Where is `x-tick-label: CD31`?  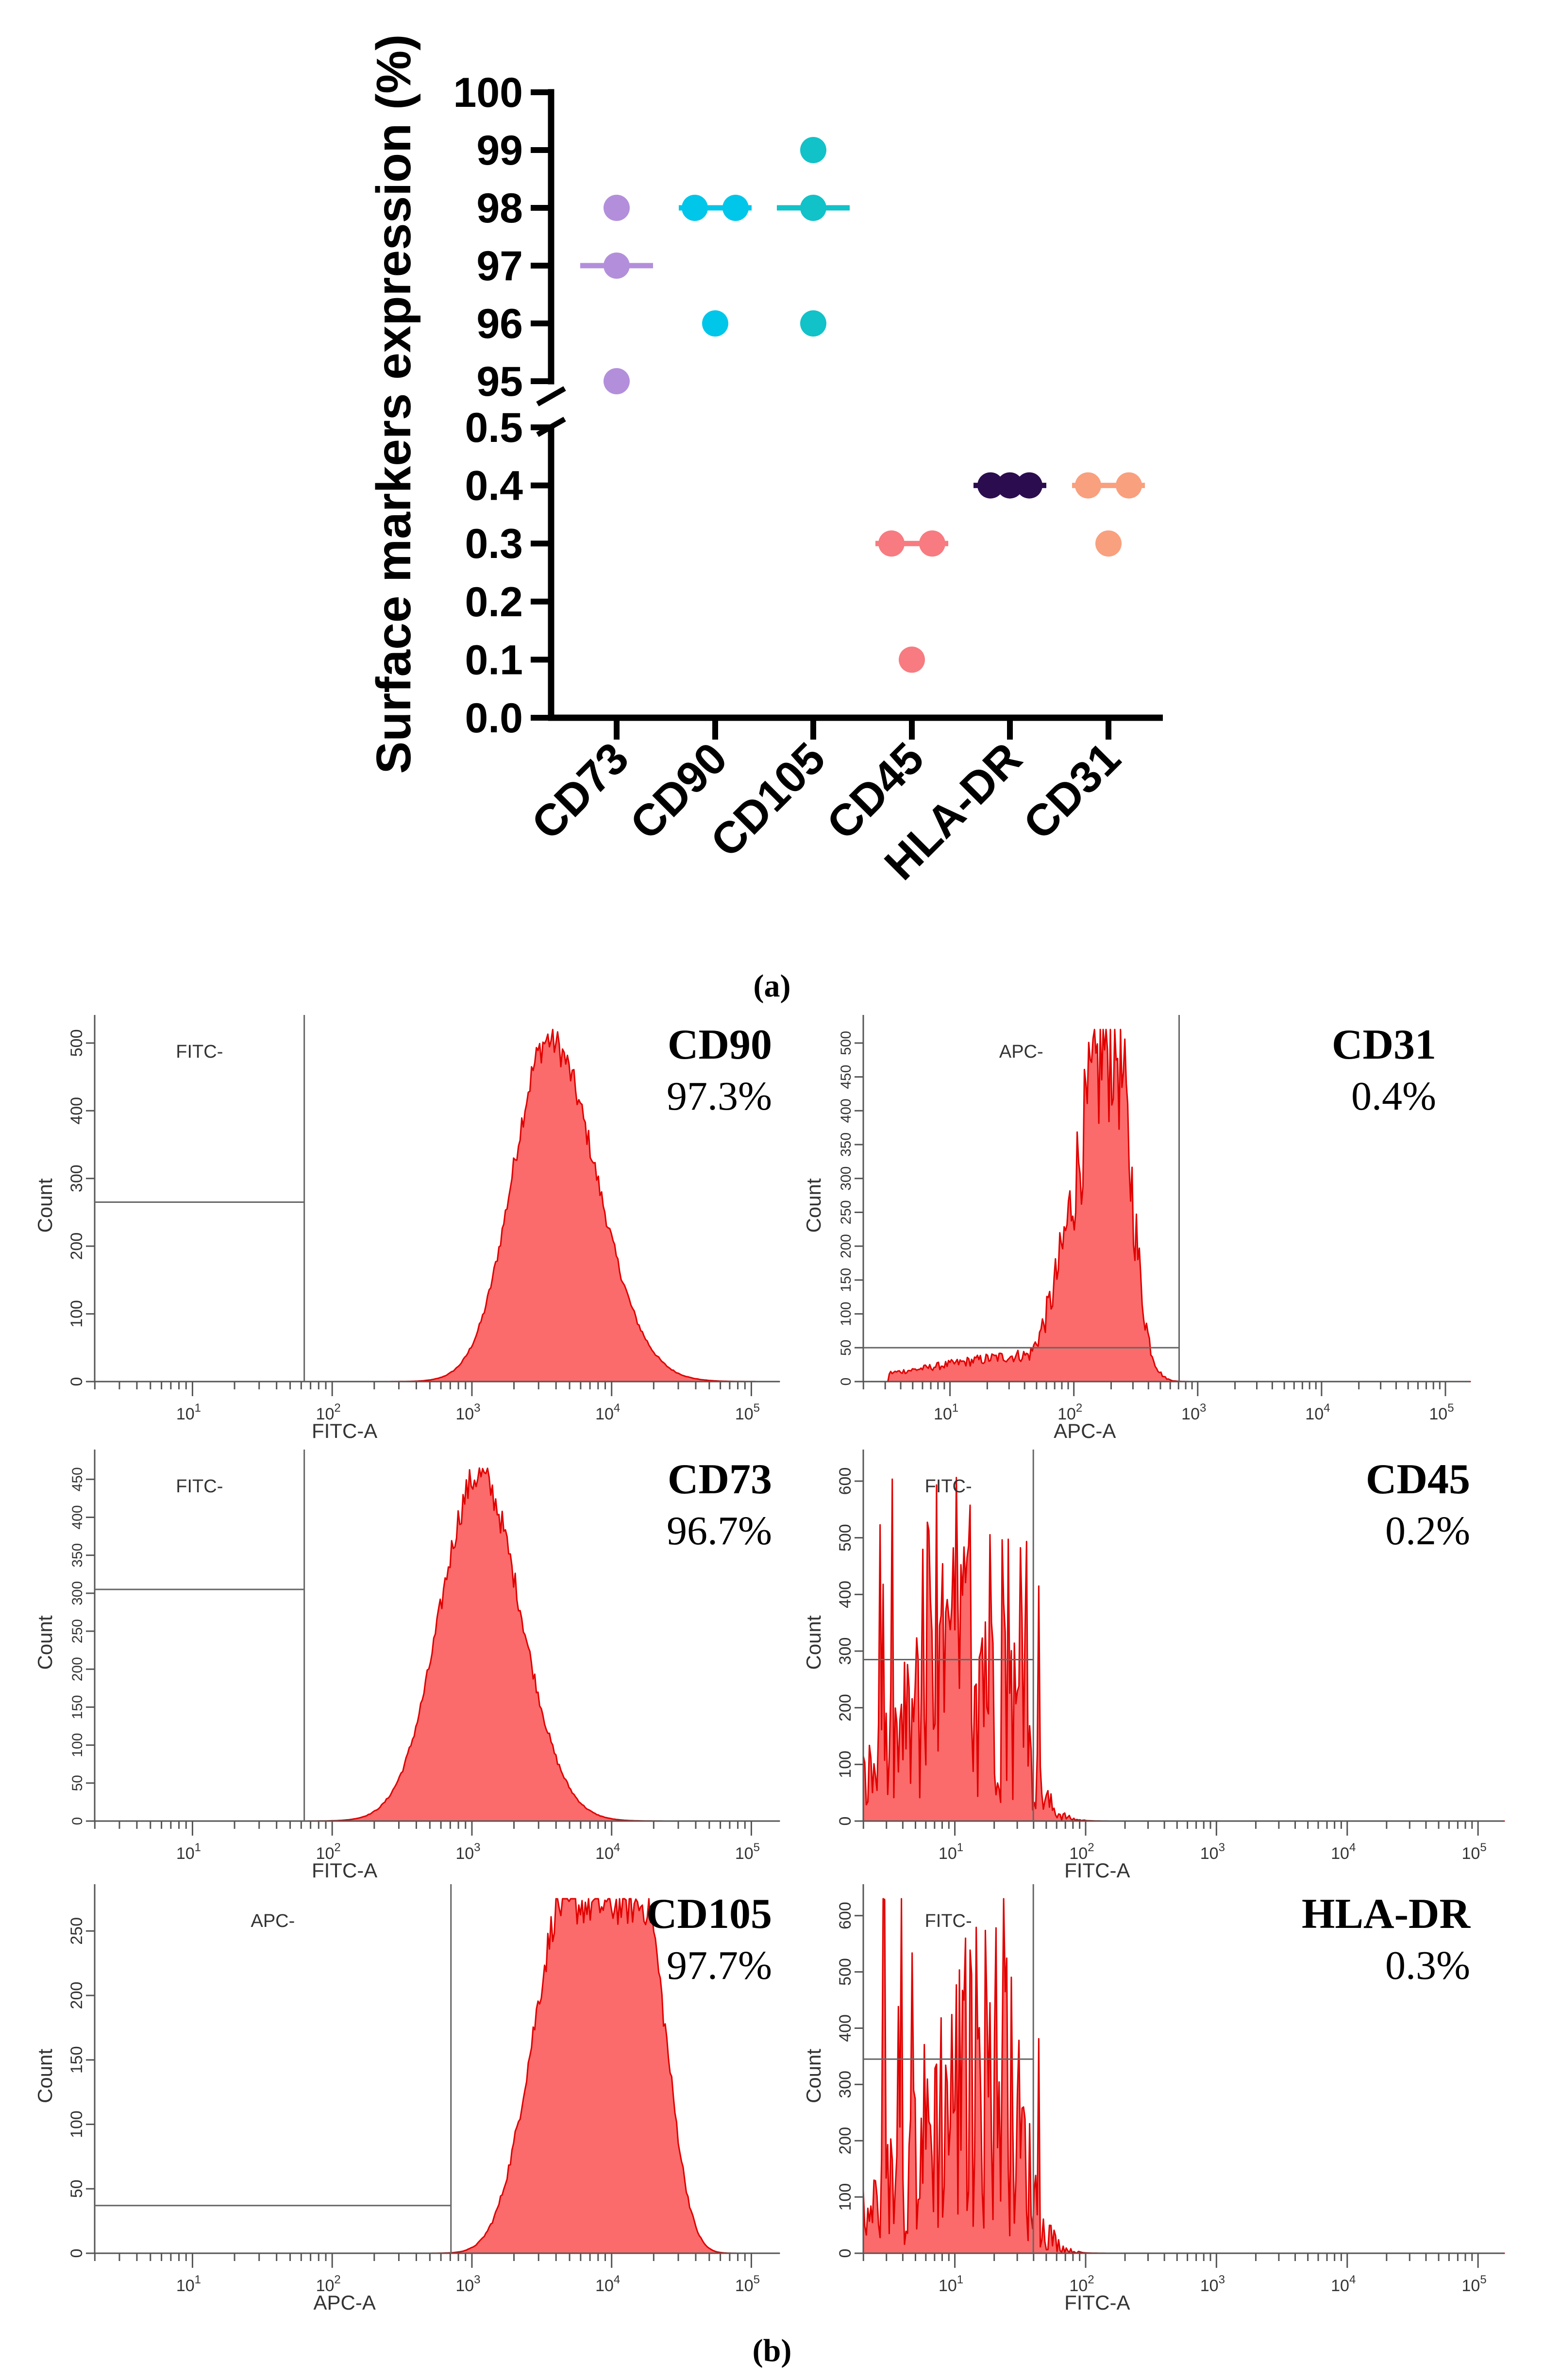 x-tick-label: CD31 is located at coordinates (1072, 791).